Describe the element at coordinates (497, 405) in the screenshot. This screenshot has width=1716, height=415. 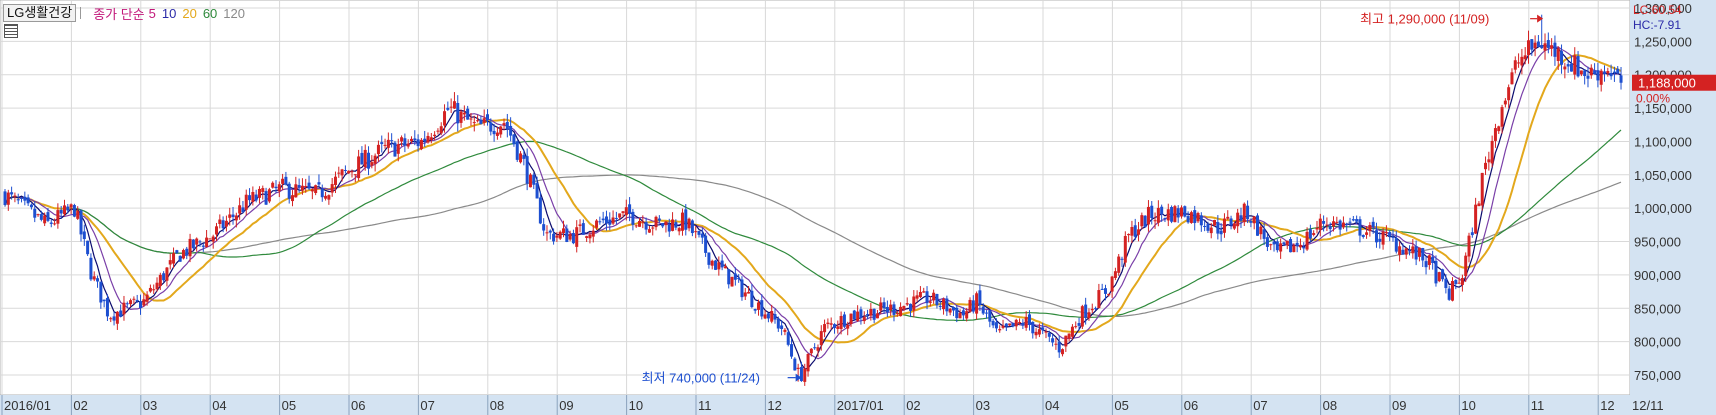
I see `x-tick-label: 08` at that location.